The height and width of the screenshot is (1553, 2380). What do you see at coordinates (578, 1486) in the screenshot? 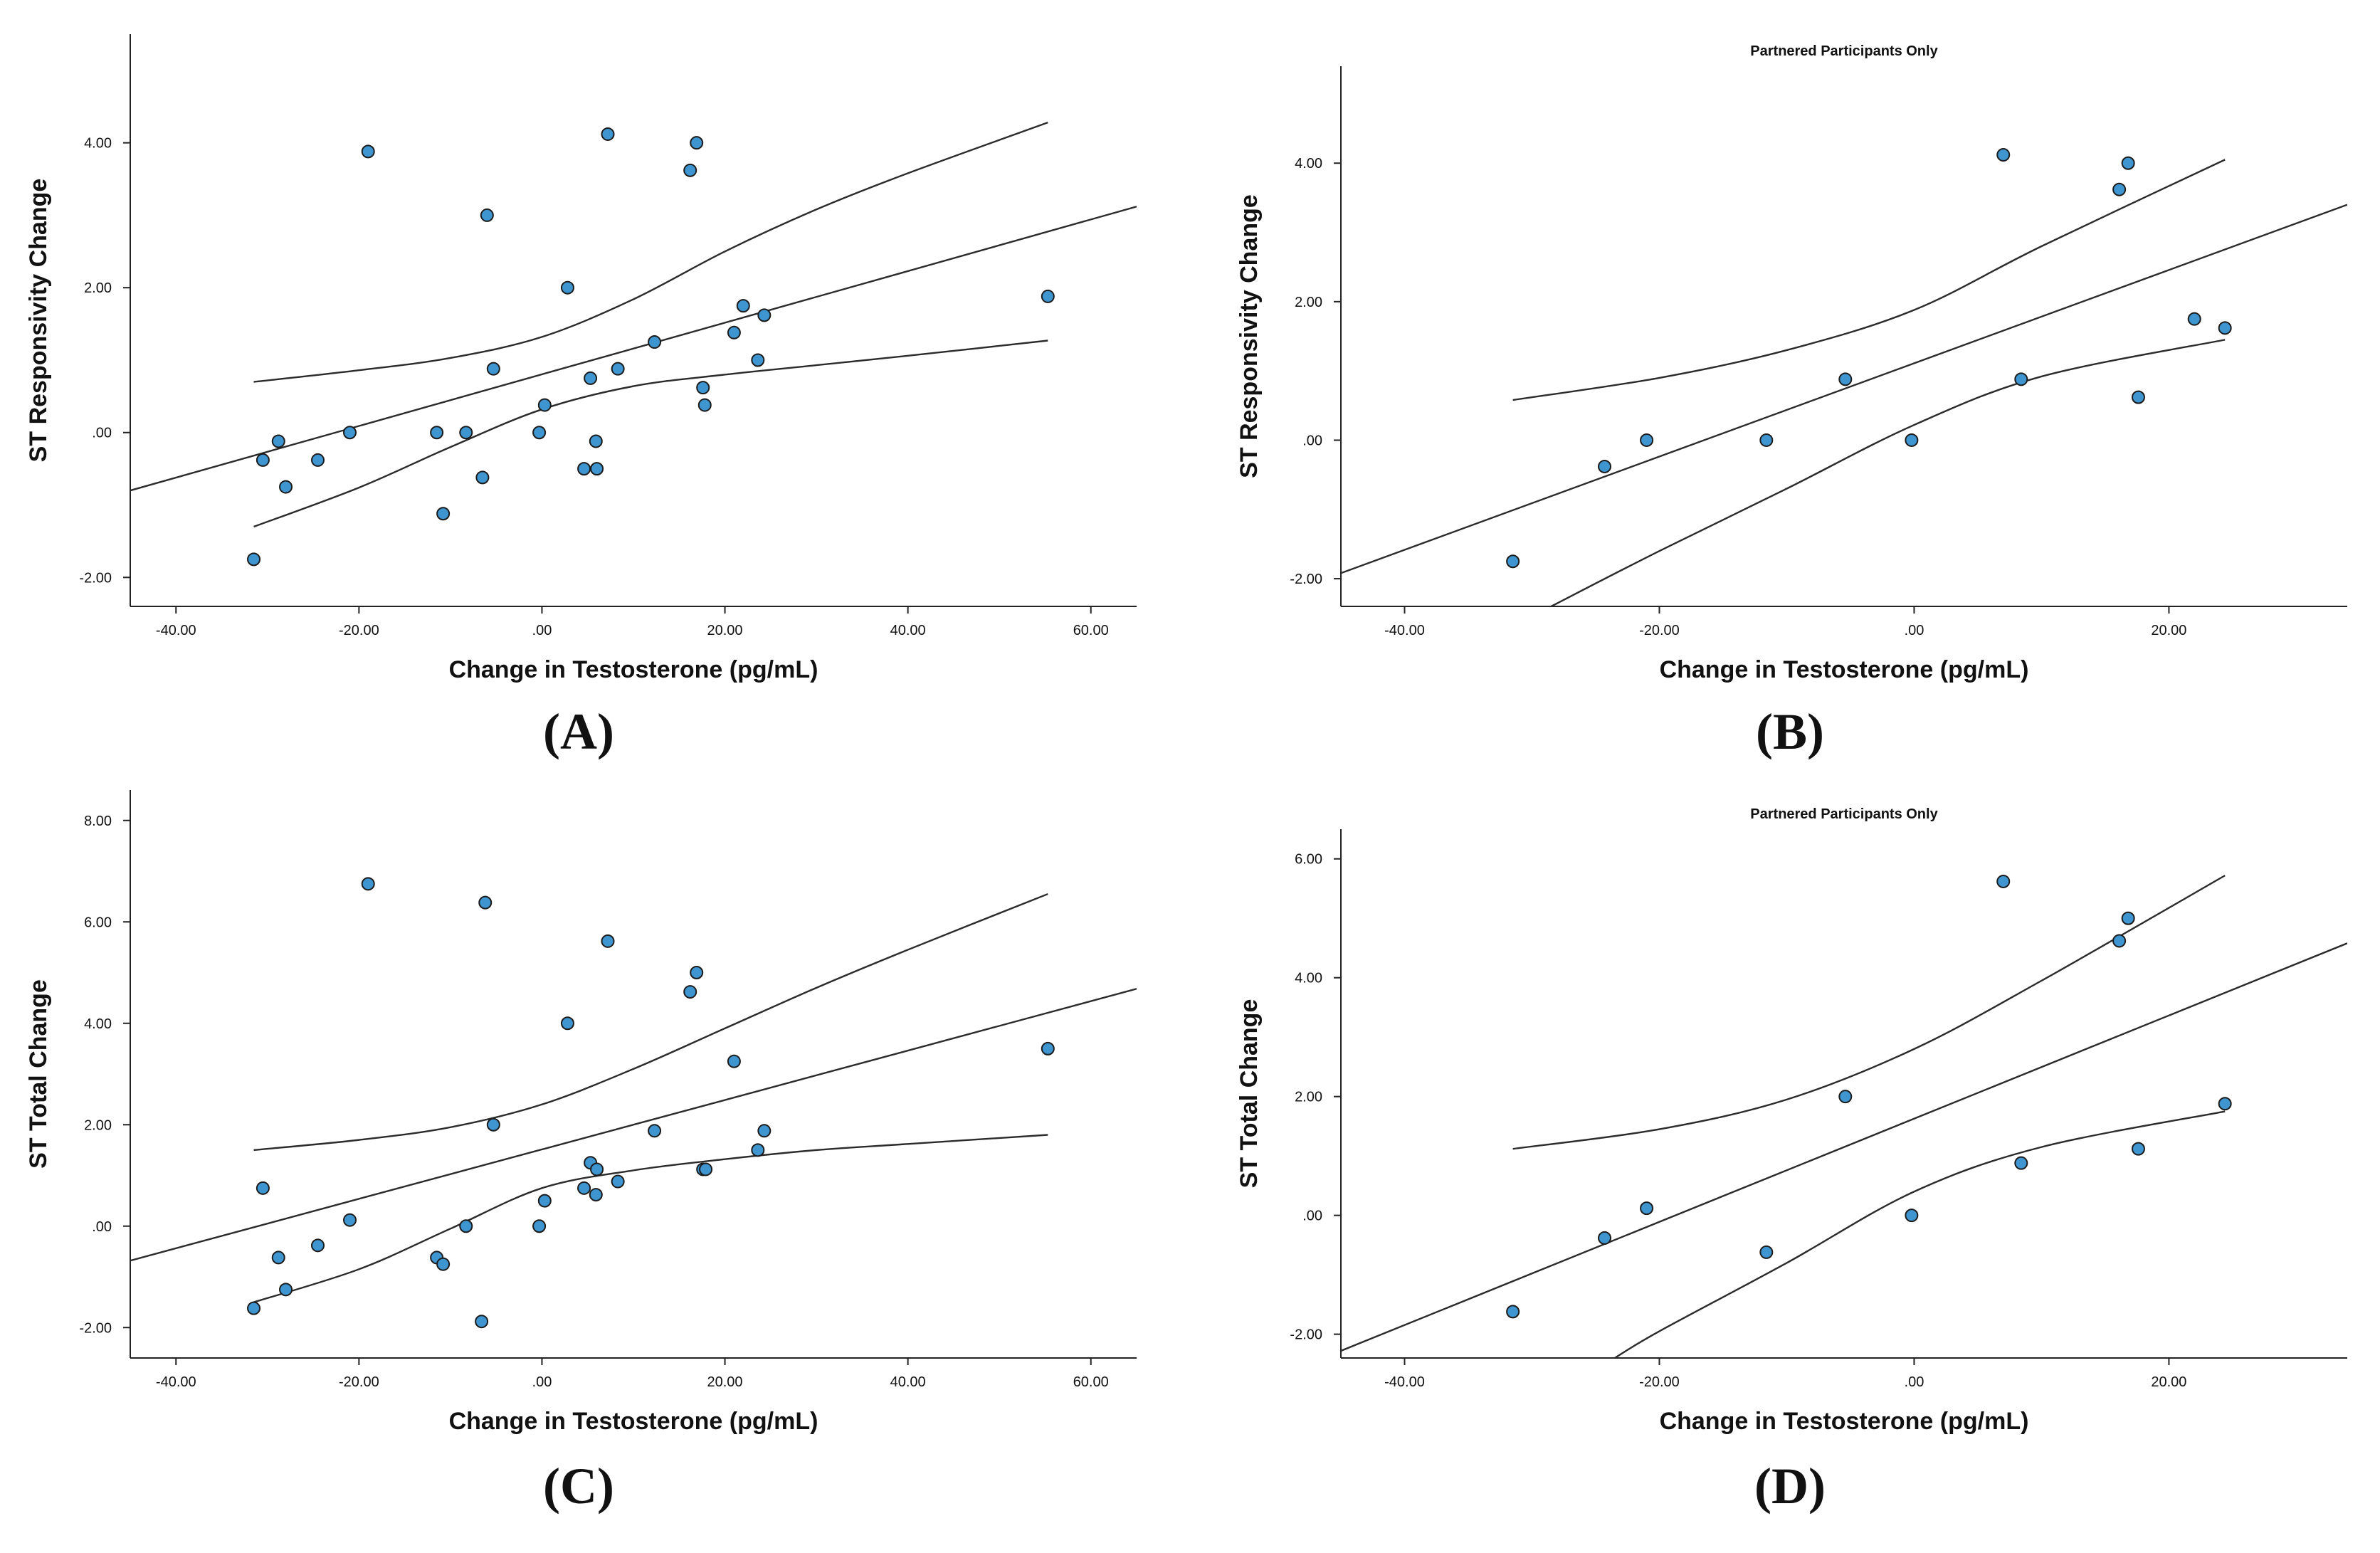
I see `panel-label: (C)` at bounding box center [578, 1486].